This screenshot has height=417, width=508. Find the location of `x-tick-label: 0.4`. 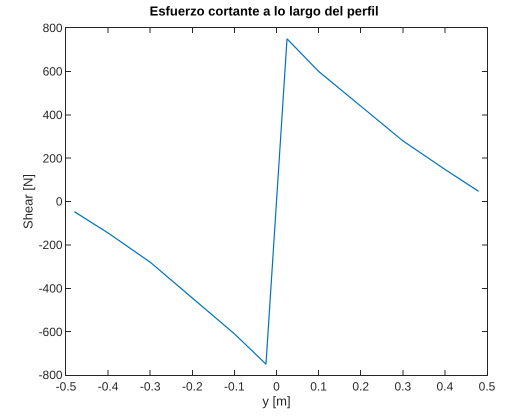

x-tick-label: 0.4 is located at coordinates (445, 386).